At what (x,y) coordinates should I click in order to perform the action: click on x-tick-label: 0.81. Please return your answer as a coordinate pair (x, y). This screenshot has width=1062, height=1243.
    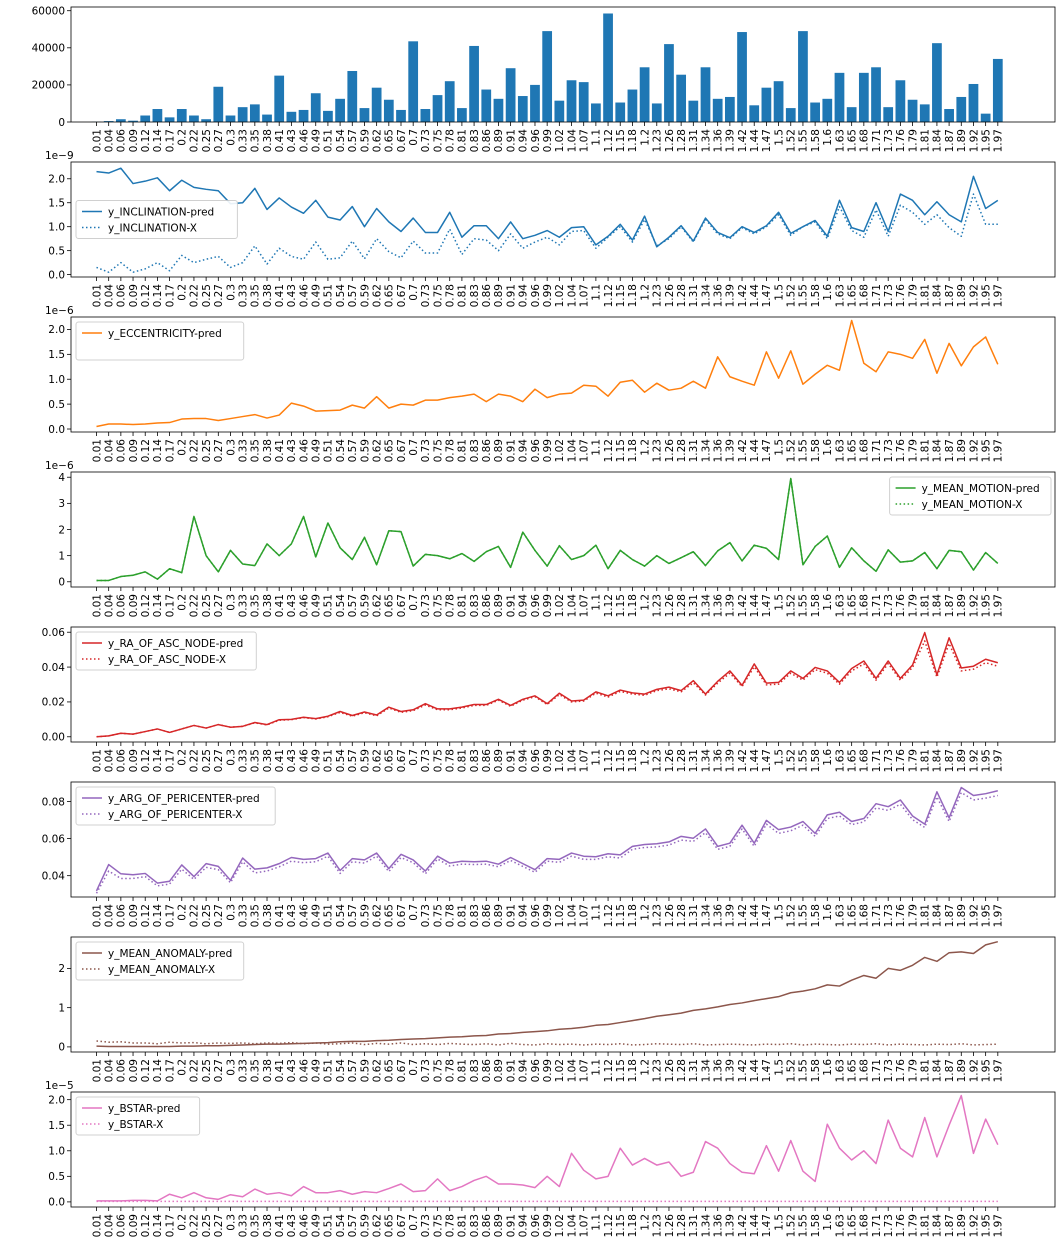
    Looking at the image, I should click on (463, 1070).